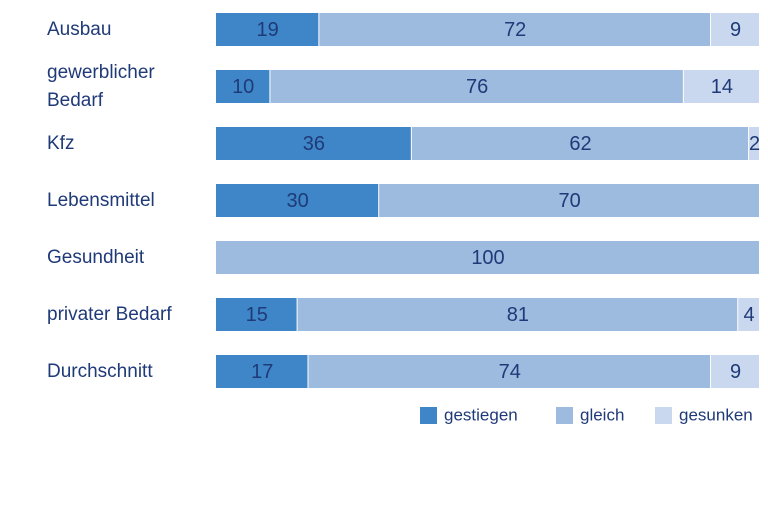  Describe the element at coordinates (96, 257) in the screenshot. I see `category-label: Gesundheit` at that location.